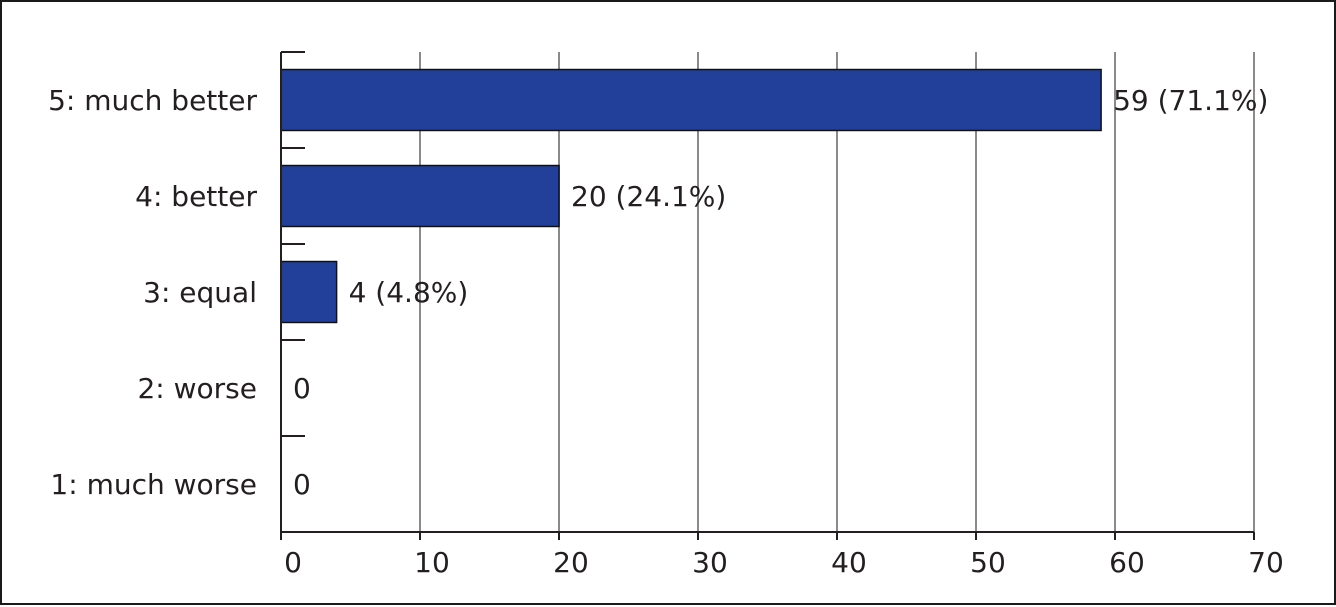 The width and height of the screenshot is (1336, 607). What do you see at coordinates (571, 562) in the screenshot?
I see `x-tick-label: 20` at bounding box center [571, 562].